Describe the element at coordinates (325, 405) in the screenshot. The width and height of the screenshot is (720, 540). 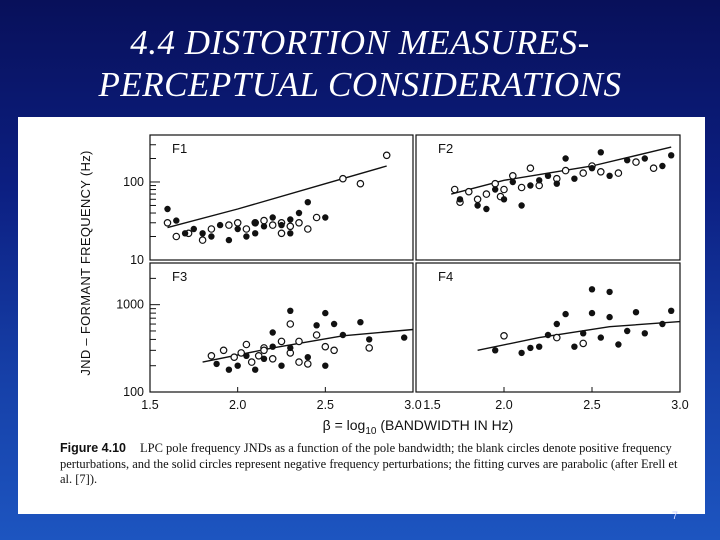
I see `x-tick-label: 2.5` at that location.